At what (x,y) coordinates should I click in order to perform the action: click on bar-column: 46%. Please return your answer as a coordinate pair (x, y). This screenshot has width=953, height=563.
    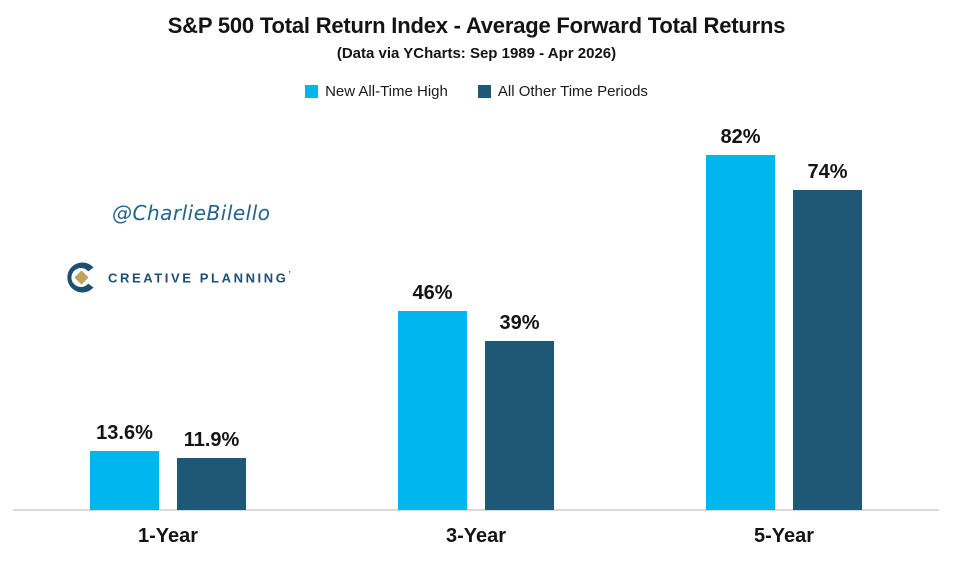
    Looking at the image, I should click on (432, 396).